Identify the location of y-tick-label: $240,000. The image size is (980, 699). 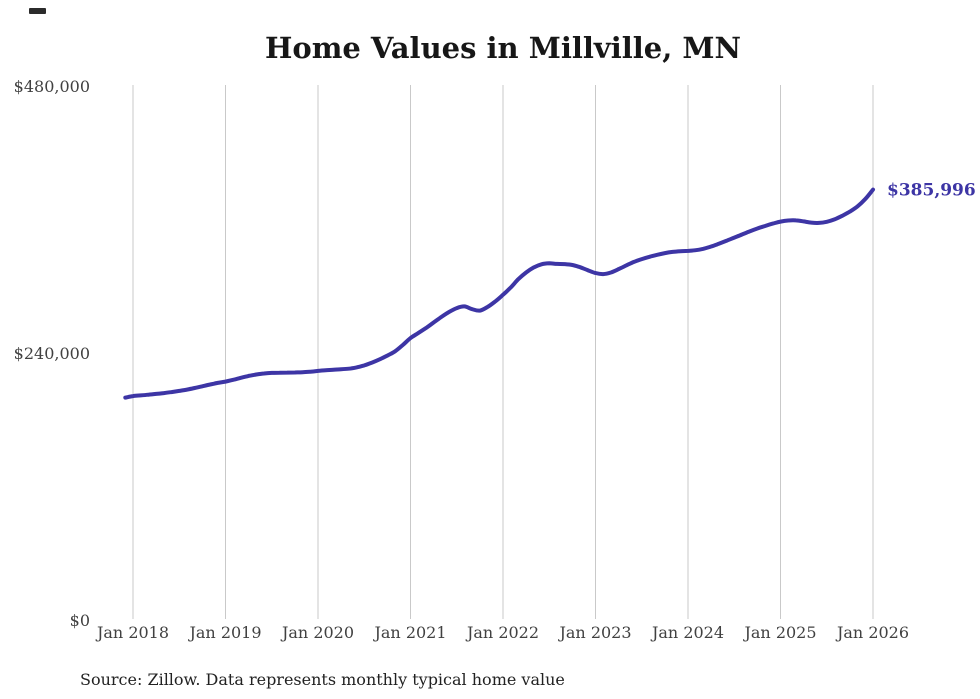
(52, 353).